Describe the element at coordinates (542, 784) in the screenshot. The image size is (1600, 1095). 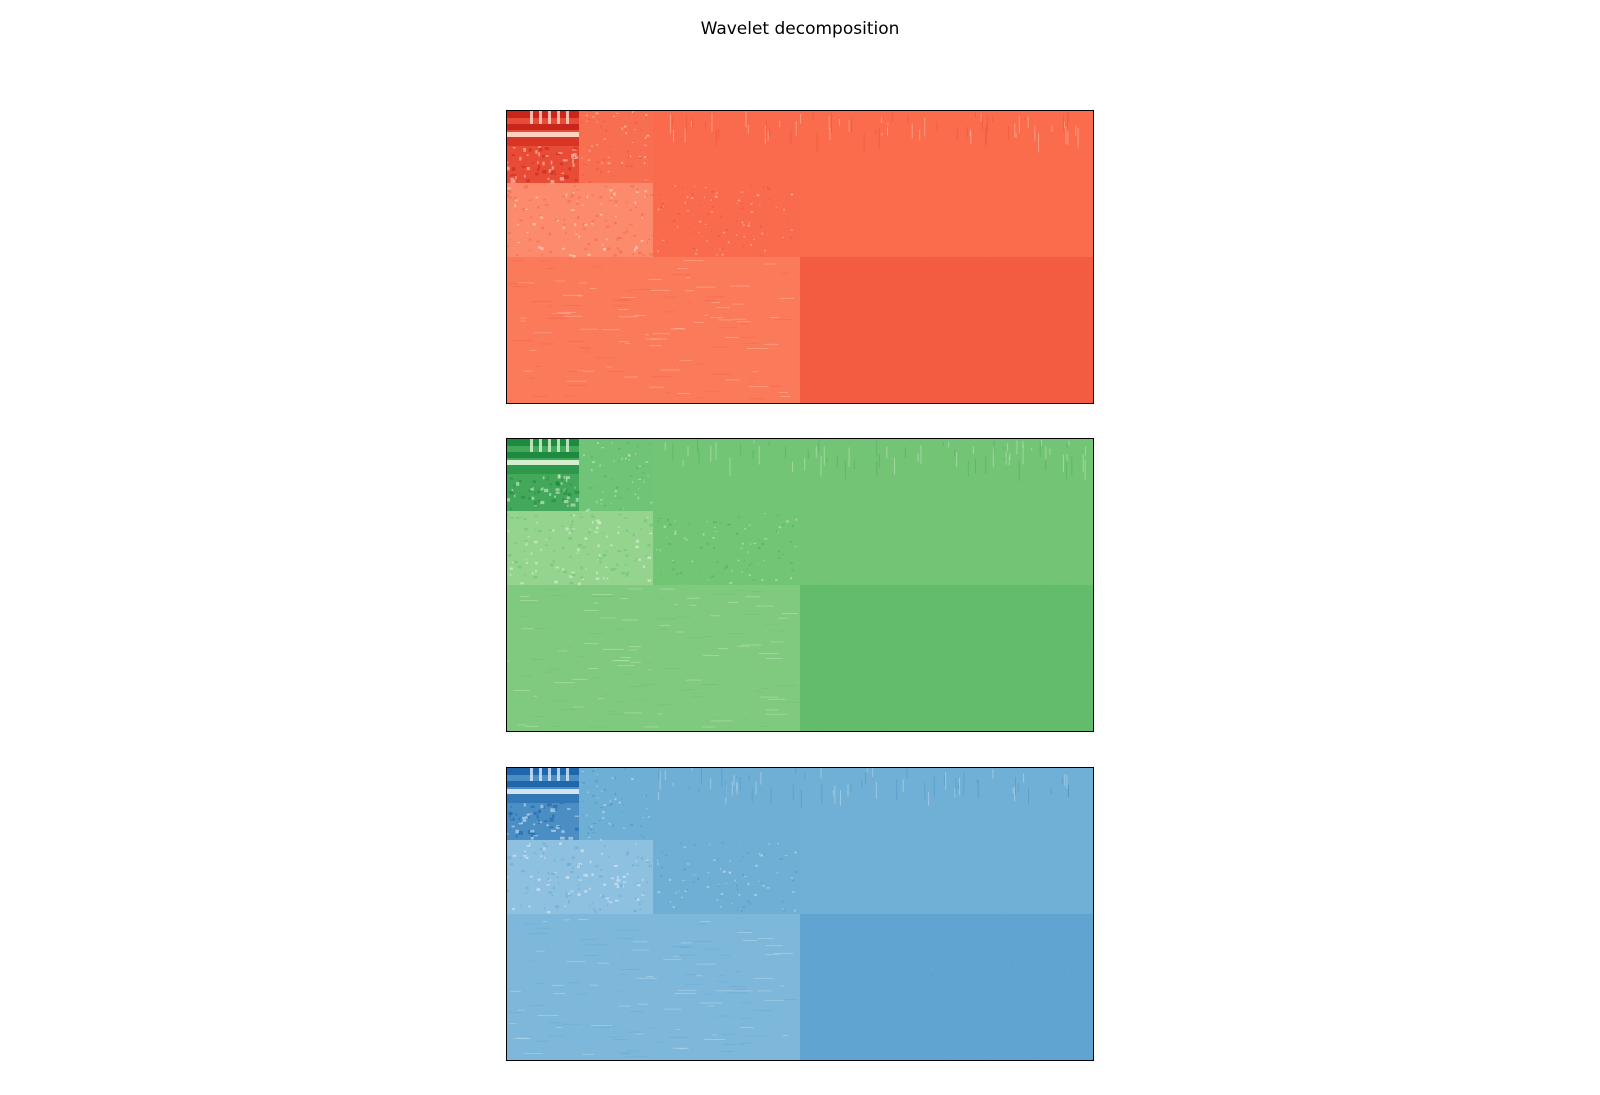
I see `approximation-shore` at that location.